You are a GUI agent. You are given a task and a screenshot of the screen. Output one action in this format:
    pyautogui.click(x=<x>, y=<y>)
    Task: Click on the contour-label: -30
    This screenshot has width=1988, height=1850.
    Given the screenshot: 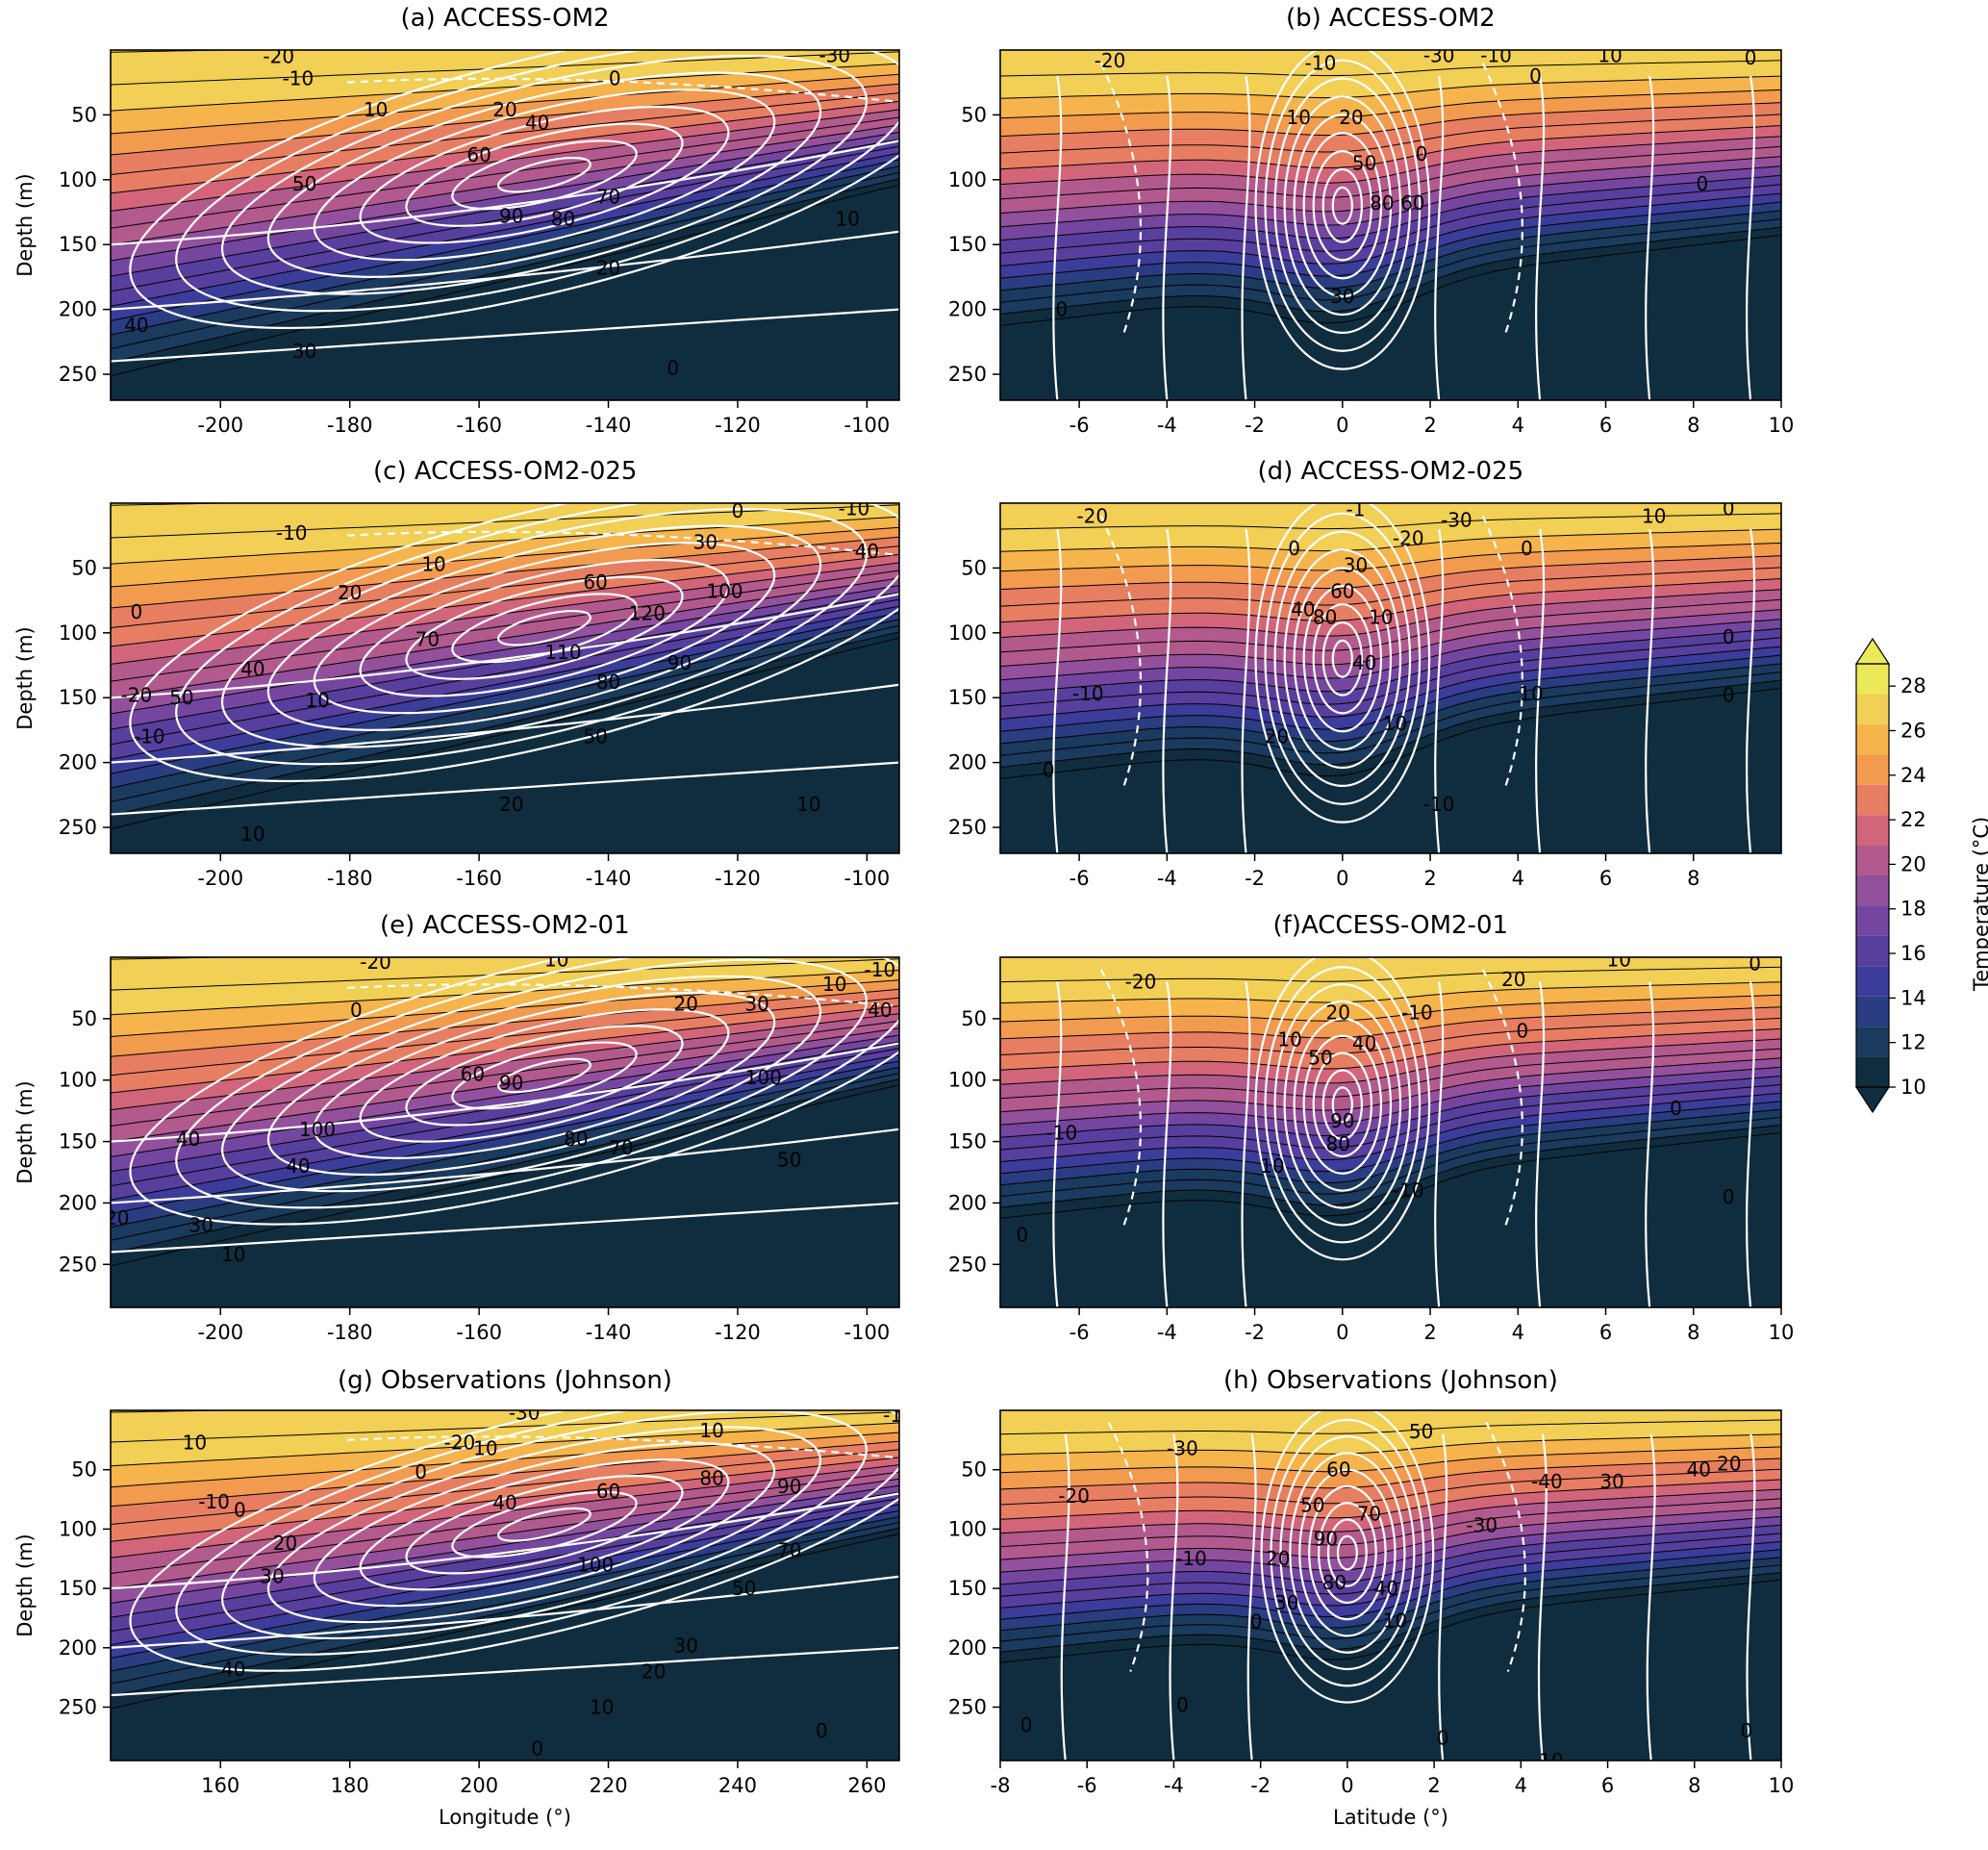 What is the action you would take?
    pyautogui.click(x=1182, y=1447)
    